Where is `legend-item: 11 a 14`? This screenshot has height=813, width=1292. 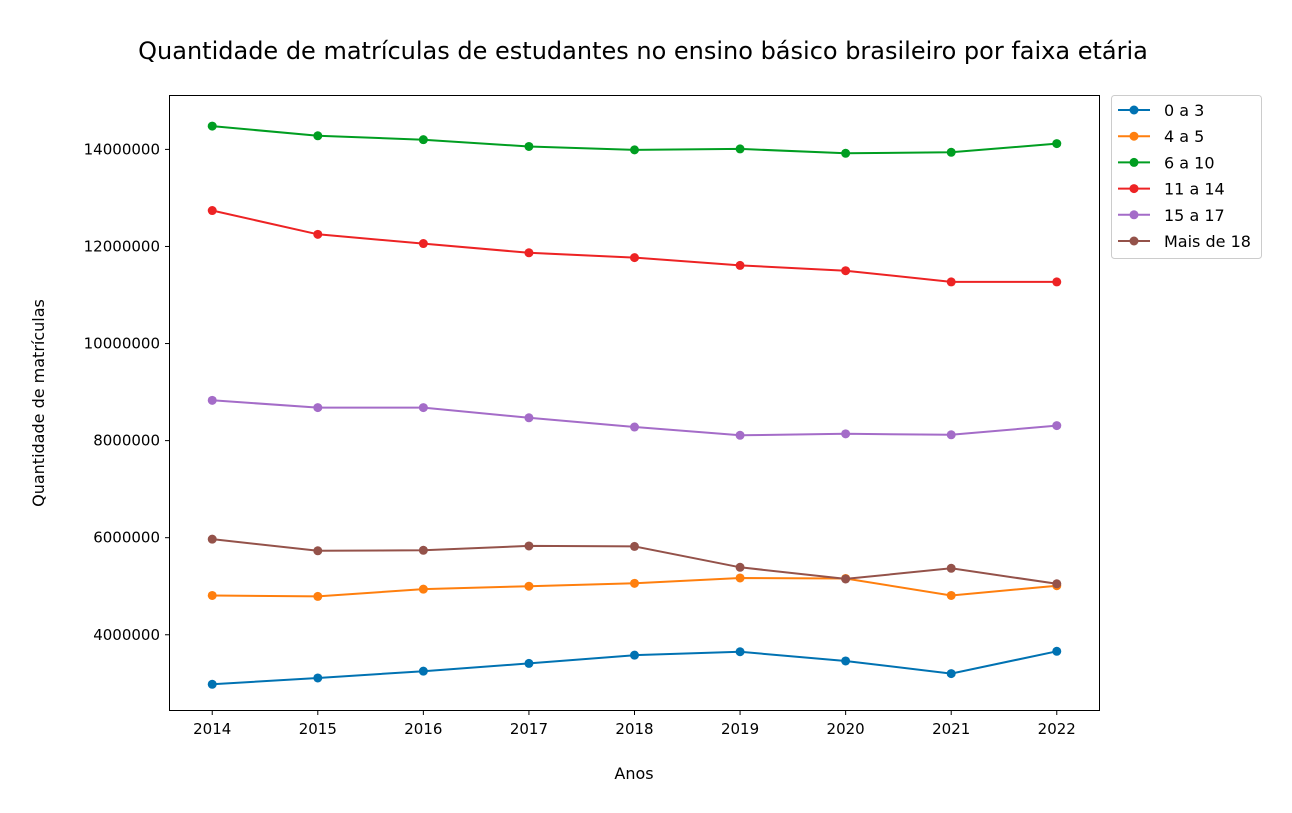 legend-item: 11 a 14 is located at coordinates (1171, 189).